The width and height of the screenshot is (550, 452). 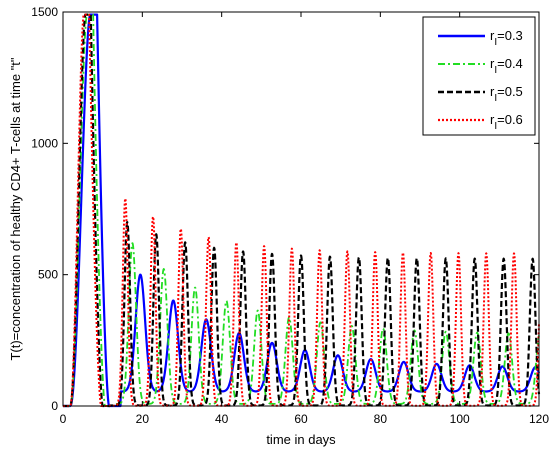 I want to click on x-tick-label: 100, so click(x=460, y=419).